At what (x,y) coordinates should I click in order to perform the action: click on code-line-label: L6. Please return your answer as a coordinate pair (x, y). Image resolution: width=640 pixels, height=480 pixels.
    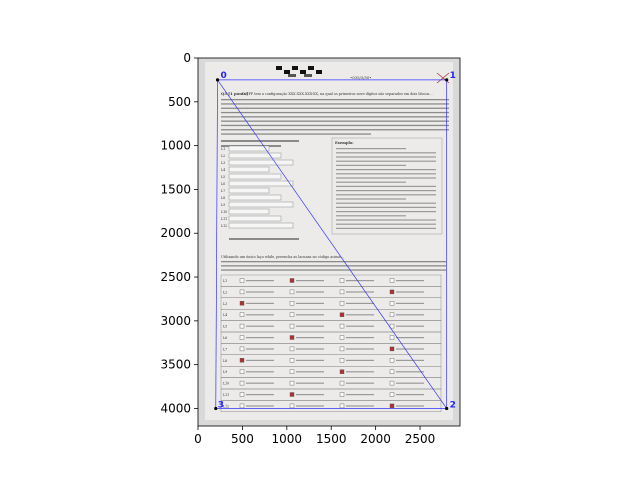
    Looking at the image, I should click on (223, 184).